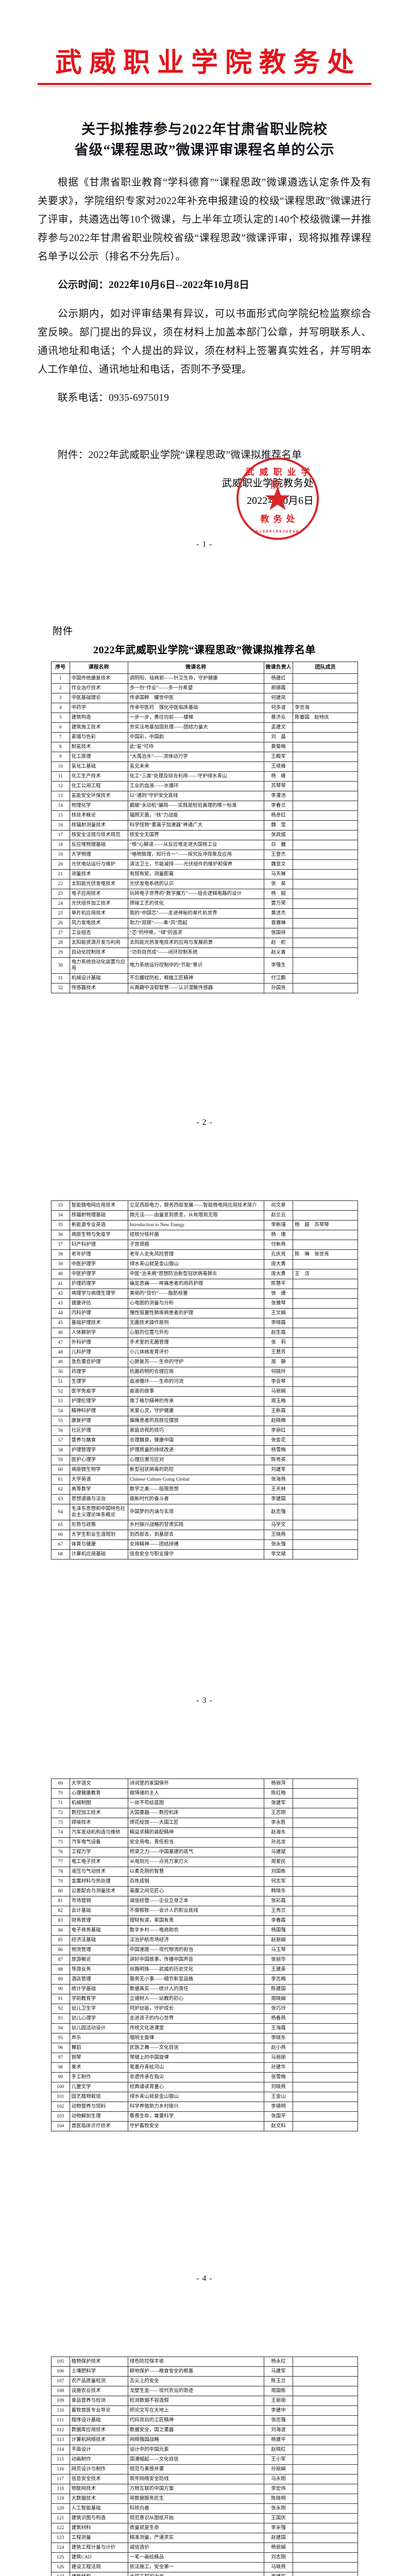 The image size is (409, 2576). I want to click on row-micro-course-name: 国漫崛起——文化自信, so click(196, 2459).